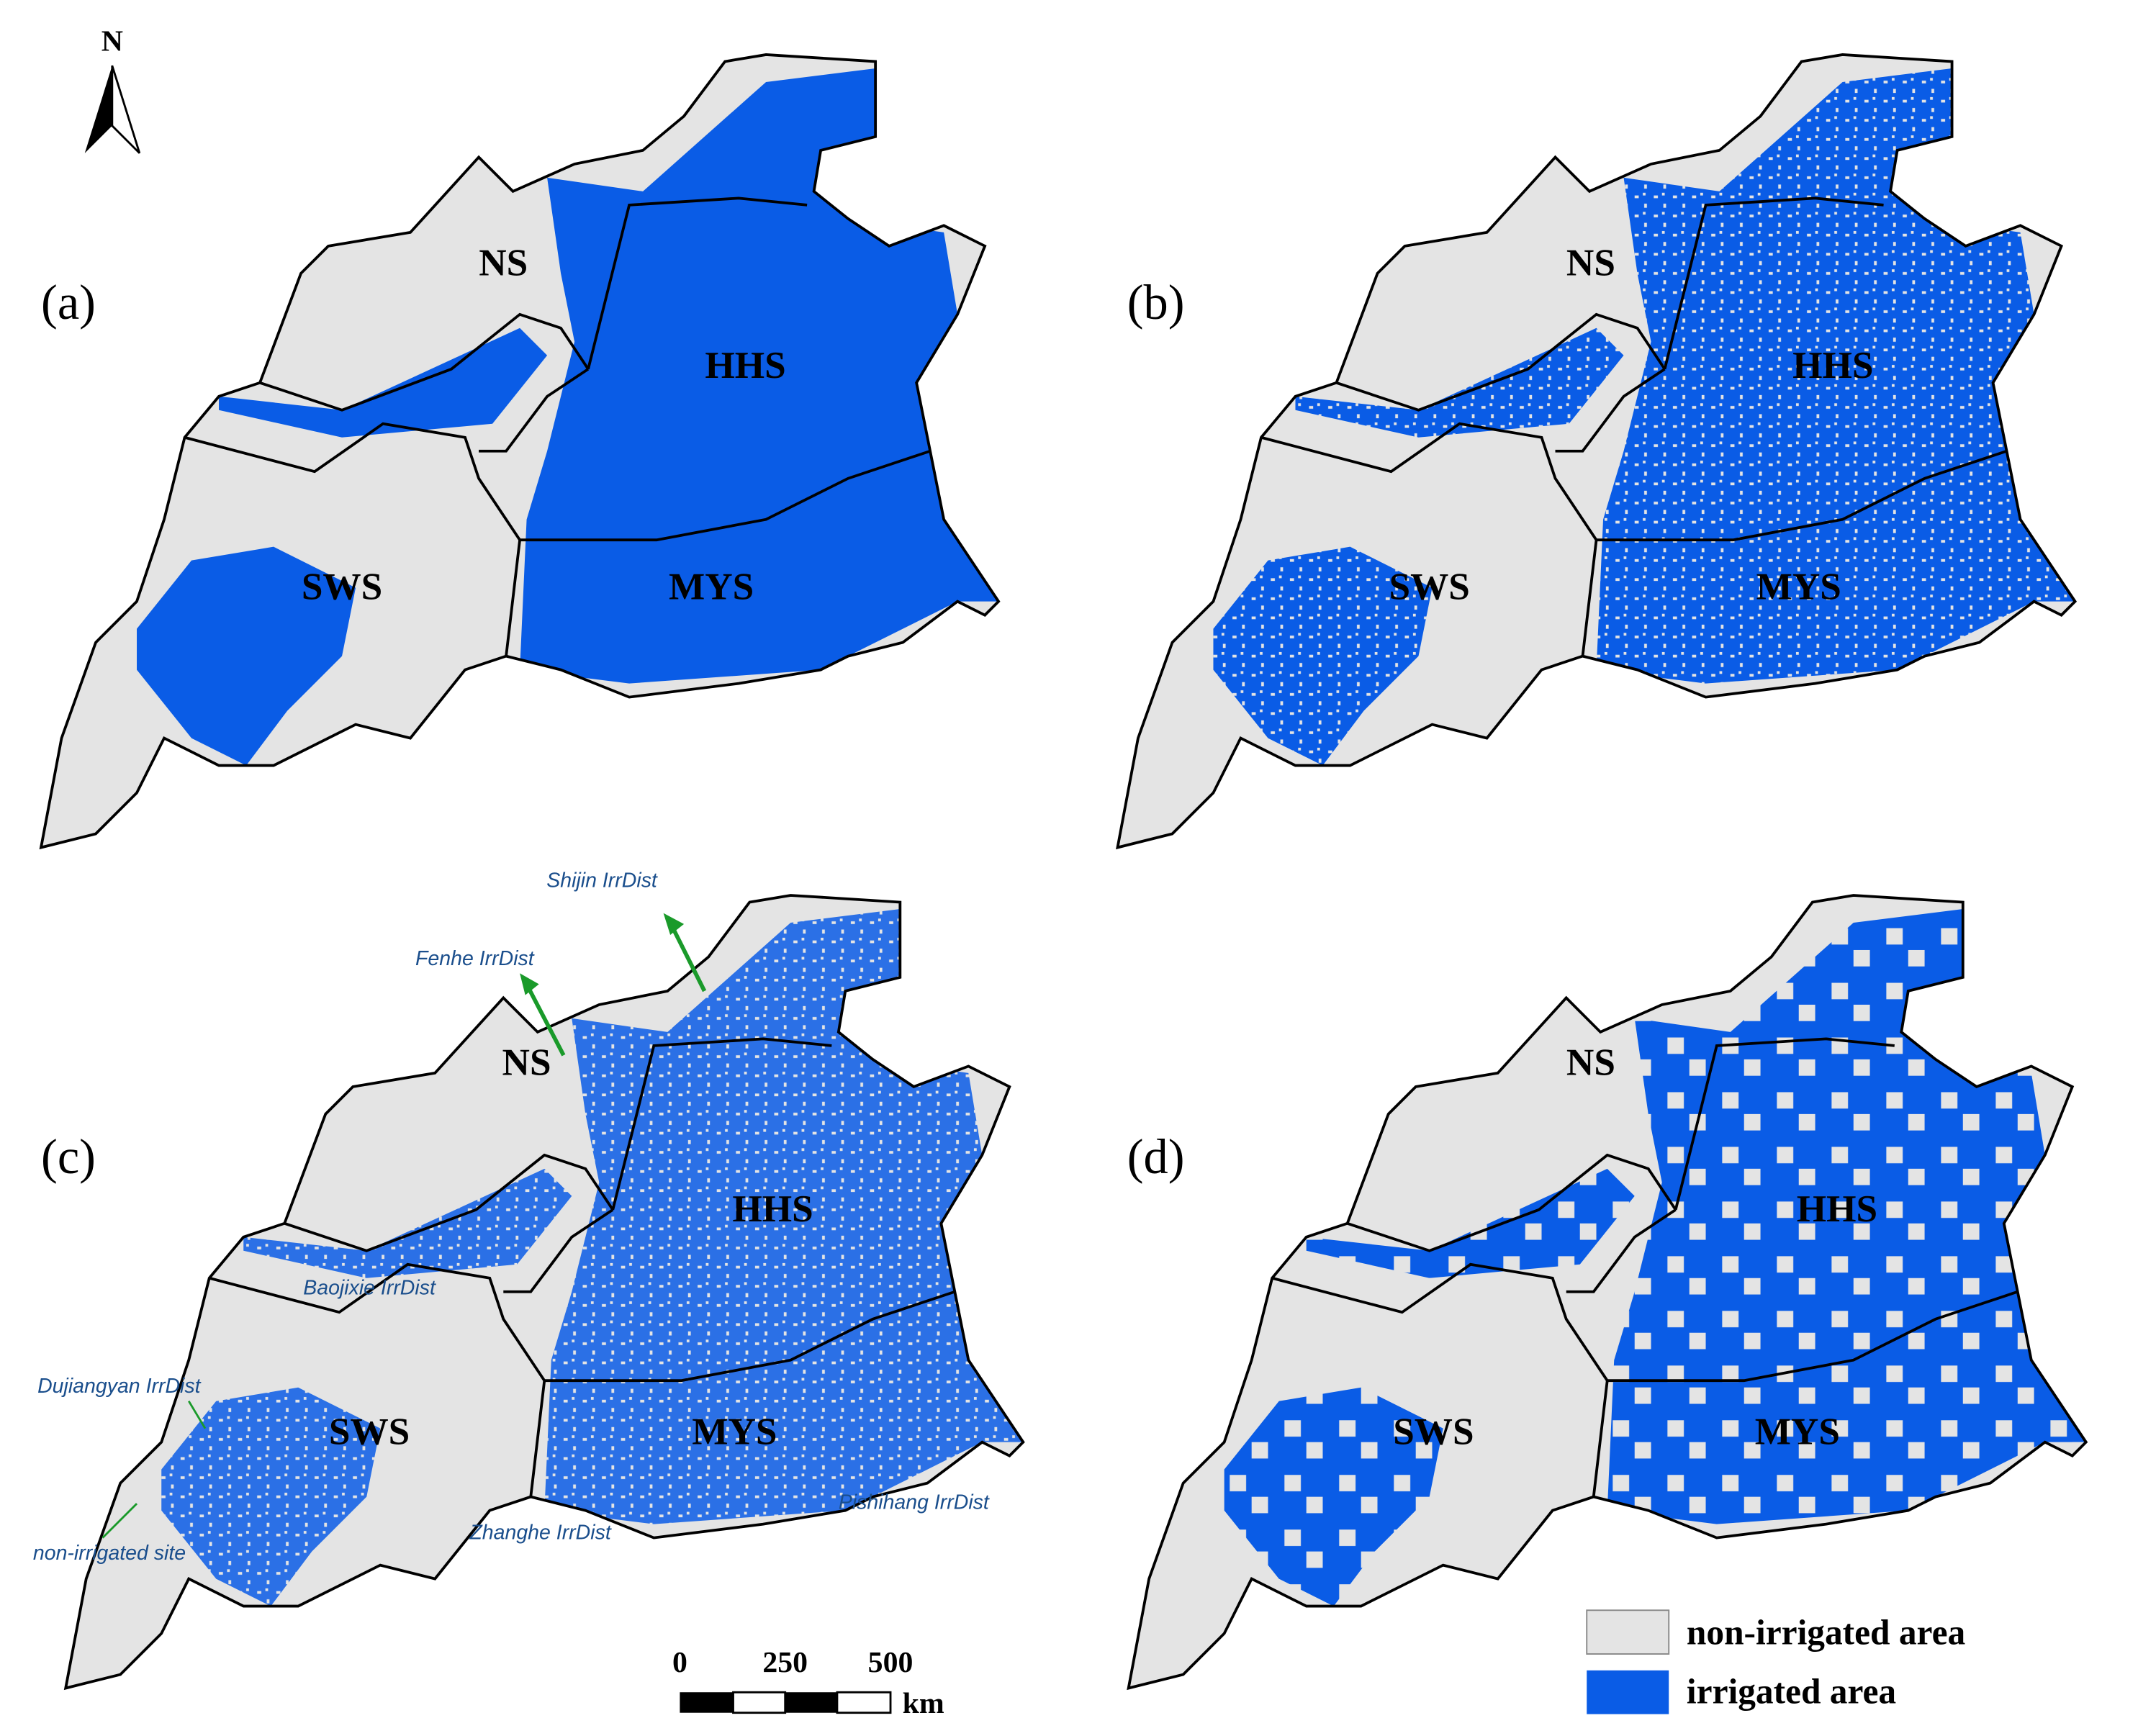  I want to click on panel-label: (b), so click(1156, 302).